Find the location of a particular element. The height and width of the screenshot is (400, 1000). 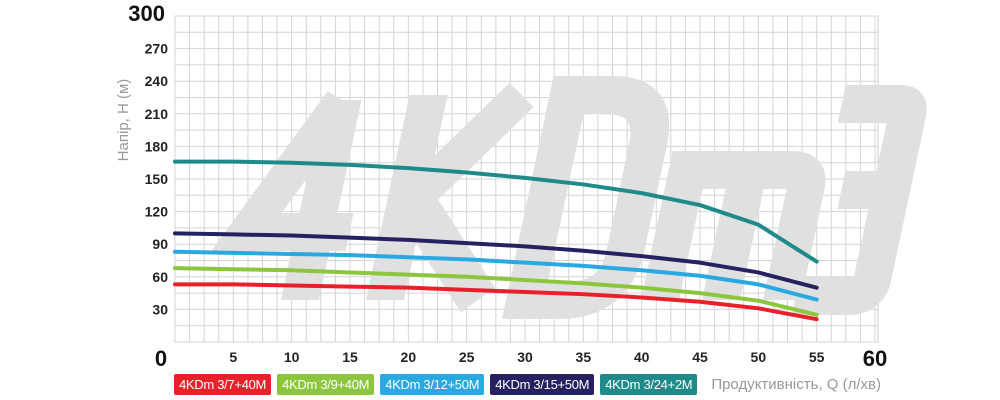

y-tick-label: 60 is located at coordinates (160, 277).